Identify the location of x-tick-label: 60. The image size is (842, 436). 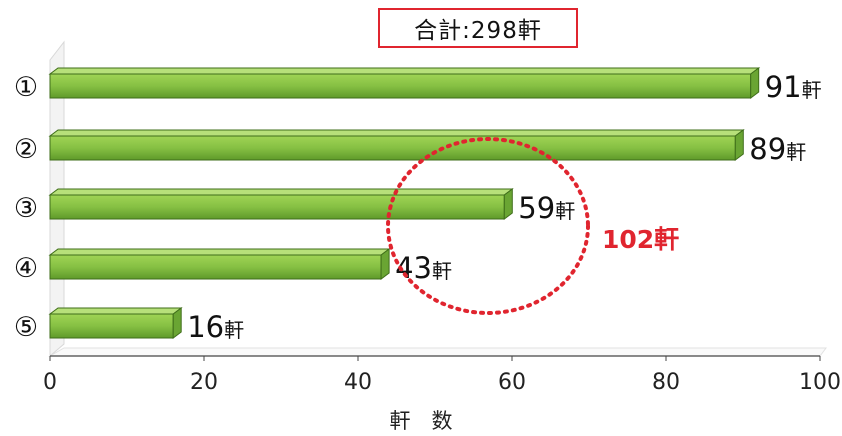
(512, 382).